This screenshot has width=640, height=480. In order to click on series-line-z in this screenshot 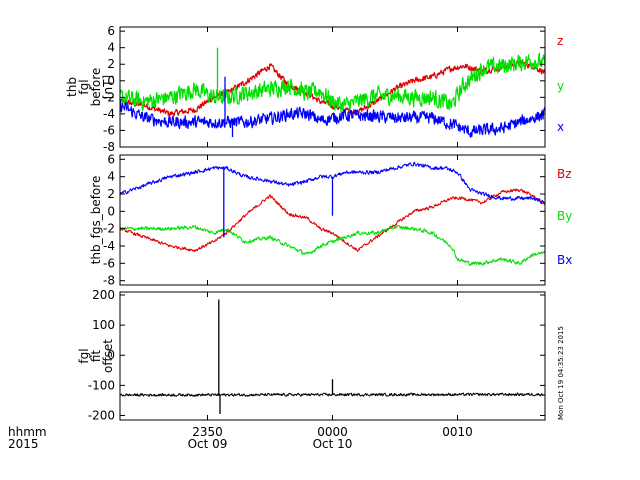, I will do `click(332, 88)`.